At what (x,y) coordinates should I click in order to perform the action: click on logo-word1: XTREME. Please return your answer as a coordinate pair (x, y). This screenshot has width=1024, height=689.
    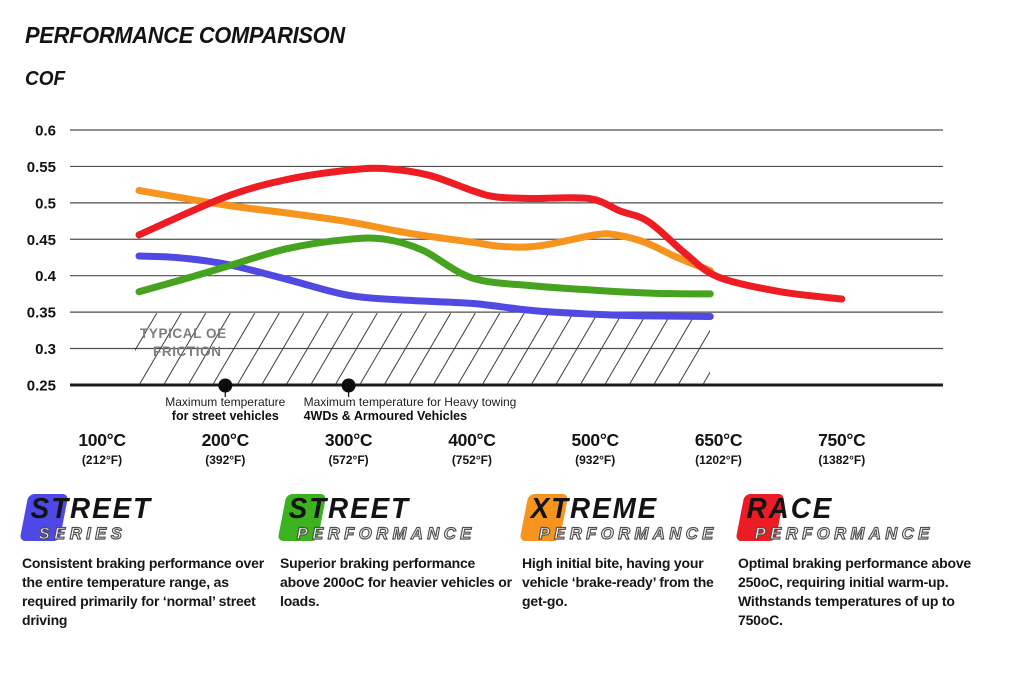
    Looking at the image, I should click on (594, 509).